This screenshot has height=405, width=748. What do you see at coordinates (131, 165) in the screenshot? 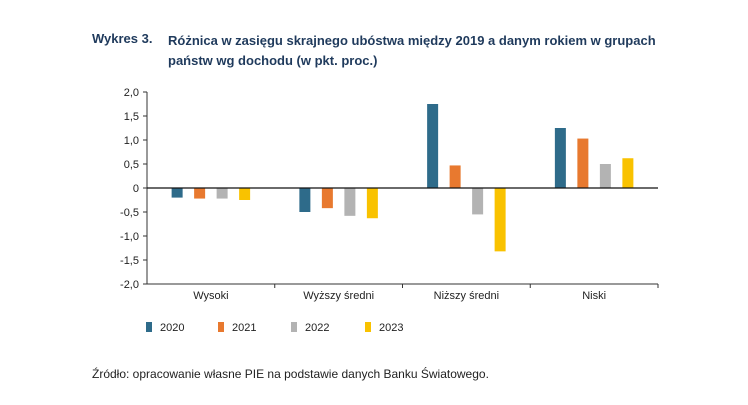
I see `y-tick-label: 0,5` at bounding box center [131, 165].